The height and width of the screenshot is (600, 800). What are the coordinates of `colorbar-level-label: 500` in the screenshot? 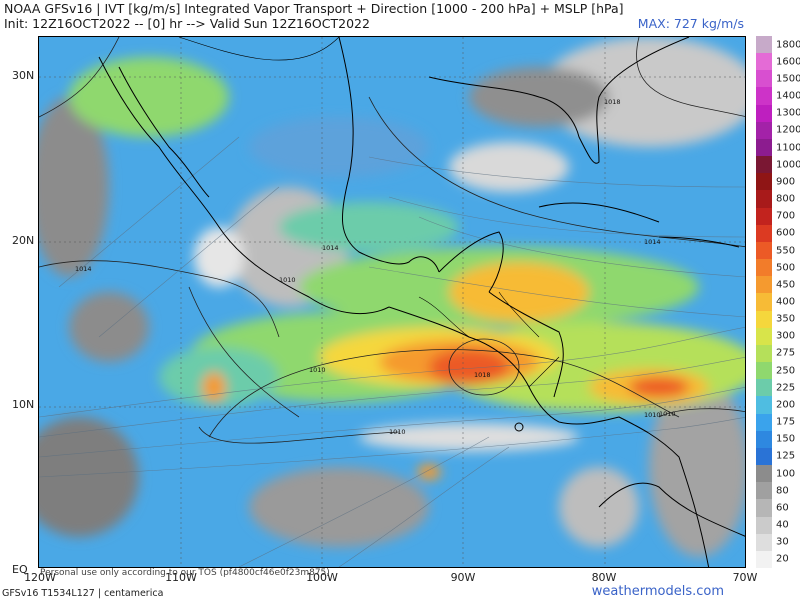 It's located at (786, 268).